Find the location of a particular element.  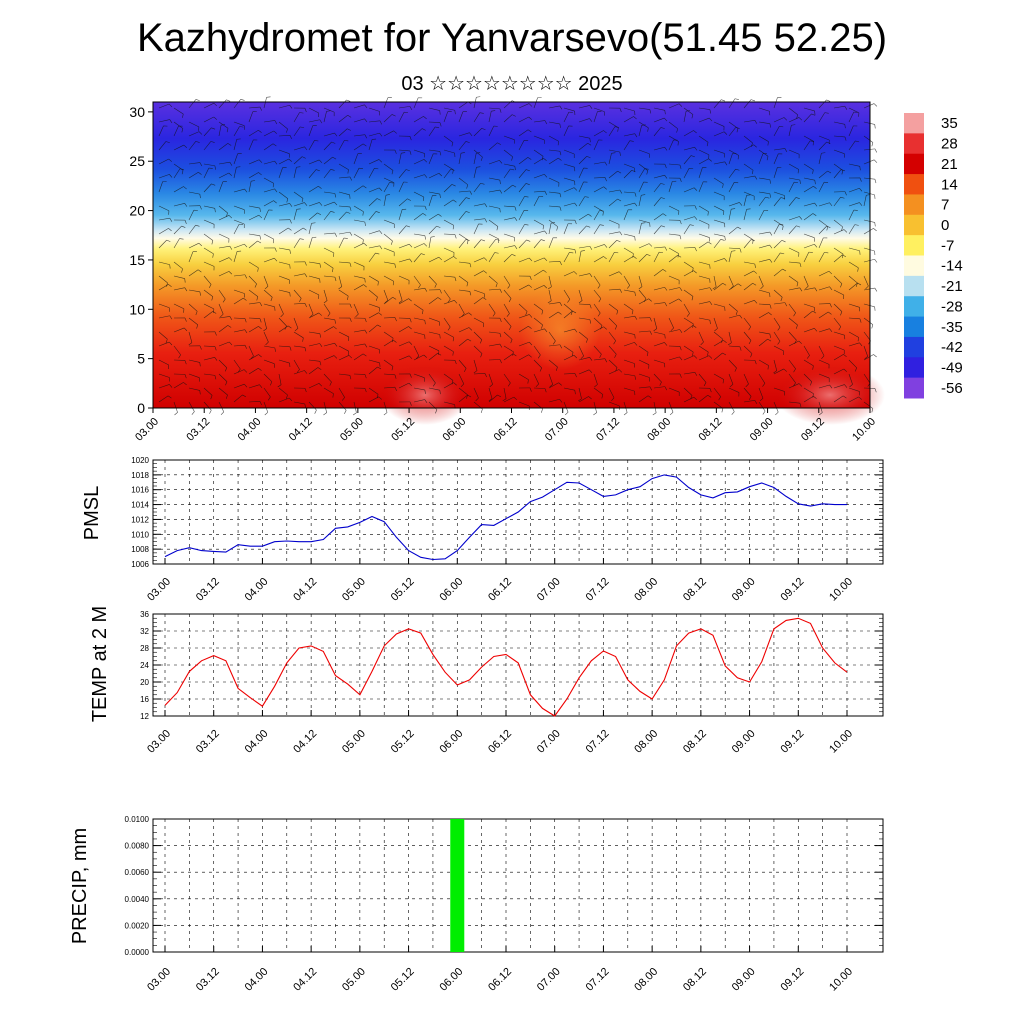

x-tick-label: 03.12 is located at coordinates (198, 430).